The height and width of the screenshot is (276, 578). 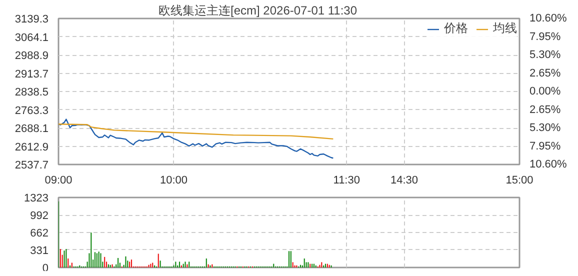 What do you see at coordinates (39, 233) in the screenshot?
I see `y-tick-label: 662` at bounding box center [39, 233].